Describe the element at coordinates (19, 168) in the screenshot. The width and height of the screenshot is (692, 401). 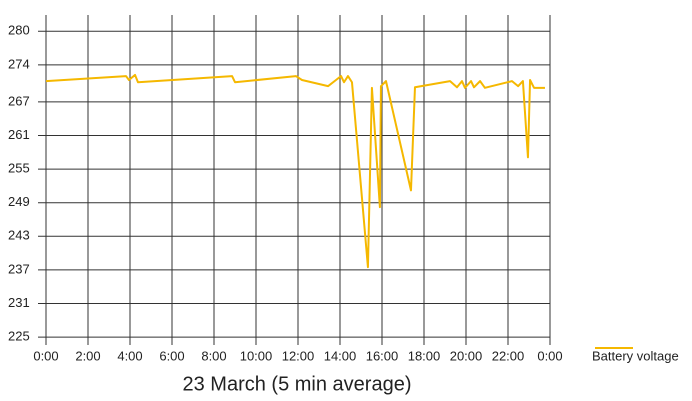
I see `y-tick-label: 255` at that location.